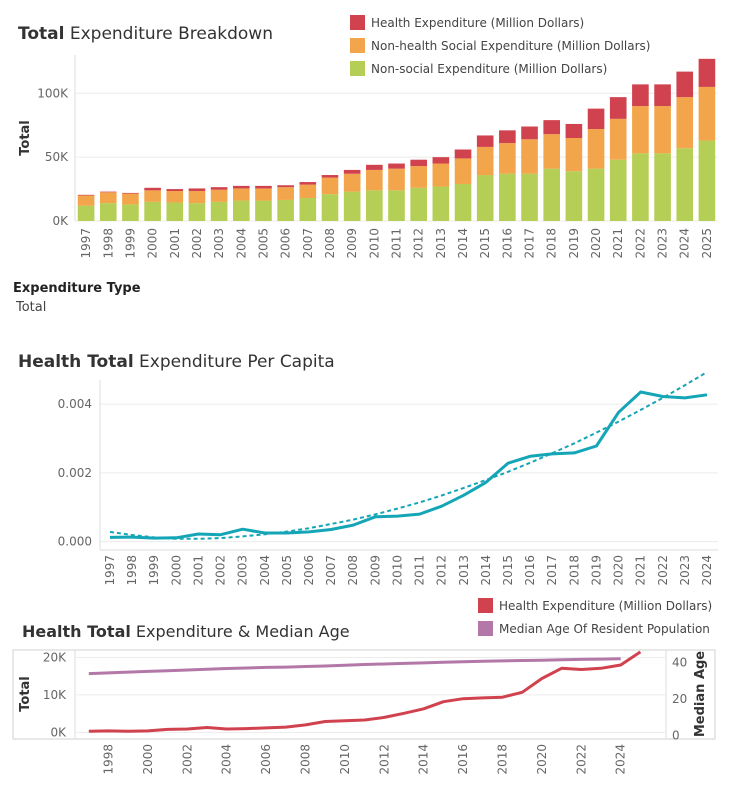  Describe the element at coordinates (145, 34) in the screenshot. I see `chart1-title: Total Expenditure Breakdown` at that location.